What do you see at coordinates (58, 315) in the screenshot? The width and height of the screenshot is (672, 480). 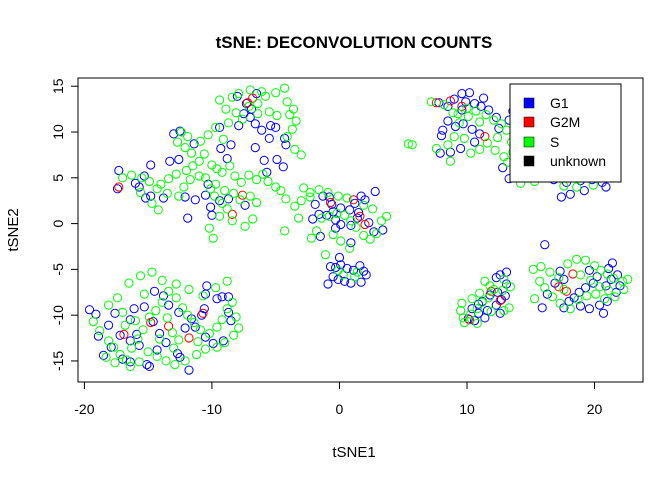 I see `y-tick-label: -10` at bounding box center [58, 315].